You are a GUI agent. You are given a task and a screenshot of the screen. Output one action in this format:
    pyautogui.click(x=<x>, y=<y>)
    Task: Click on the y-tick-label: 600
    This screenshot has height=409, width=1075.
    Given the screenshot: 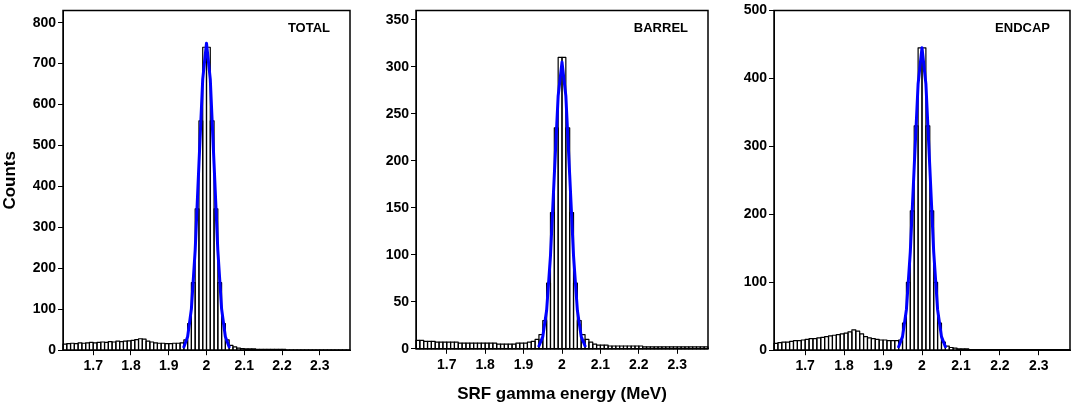 What is the action you would take?
    pyautogui.click(x=44, y=103)
    